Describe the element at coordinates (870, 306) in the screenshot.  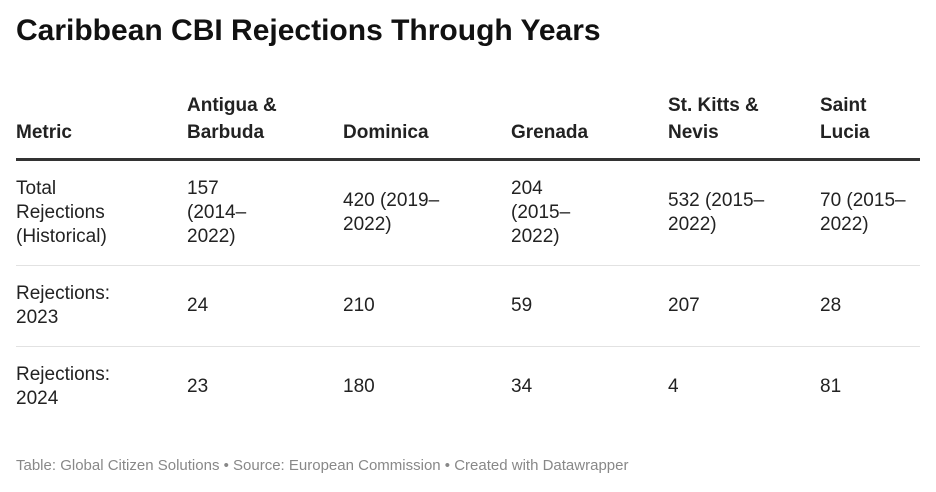
I see `cell: 28` at that location.